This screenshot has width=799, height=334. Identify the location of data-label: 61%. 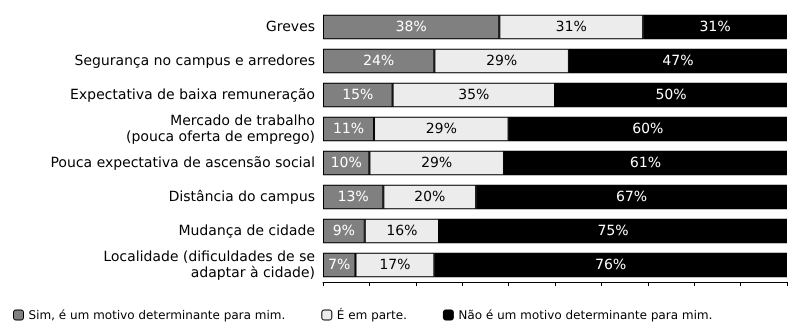
(646, 163).